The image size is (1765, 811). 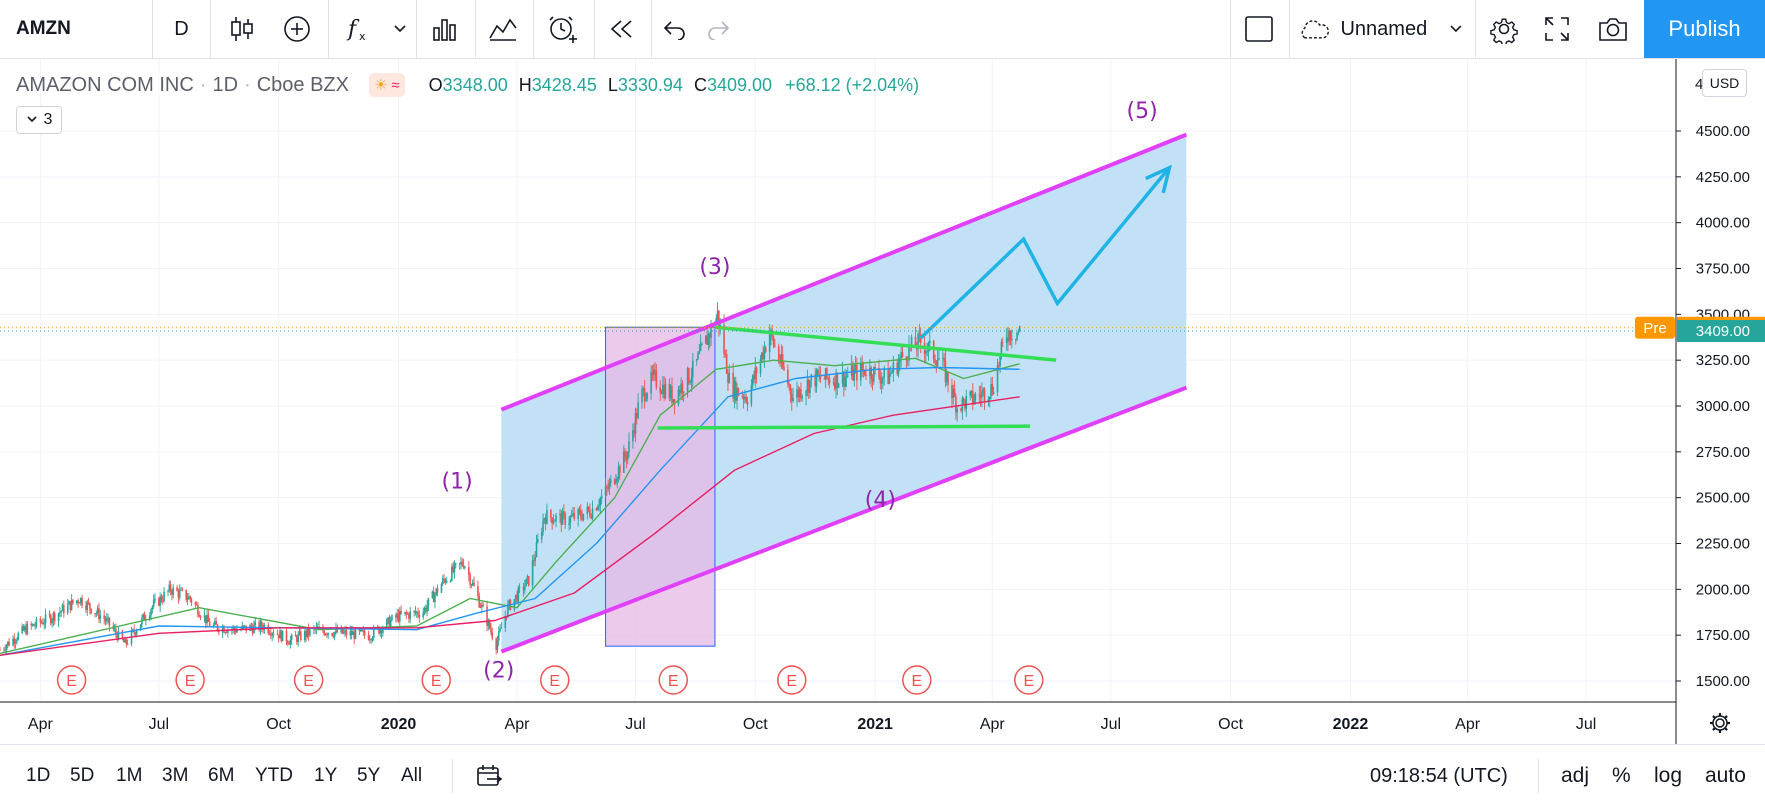 What do you see at coordinates (457, 482) in the screenshot?
I see `wave-label: (1)` at bounding box center [457, 482].